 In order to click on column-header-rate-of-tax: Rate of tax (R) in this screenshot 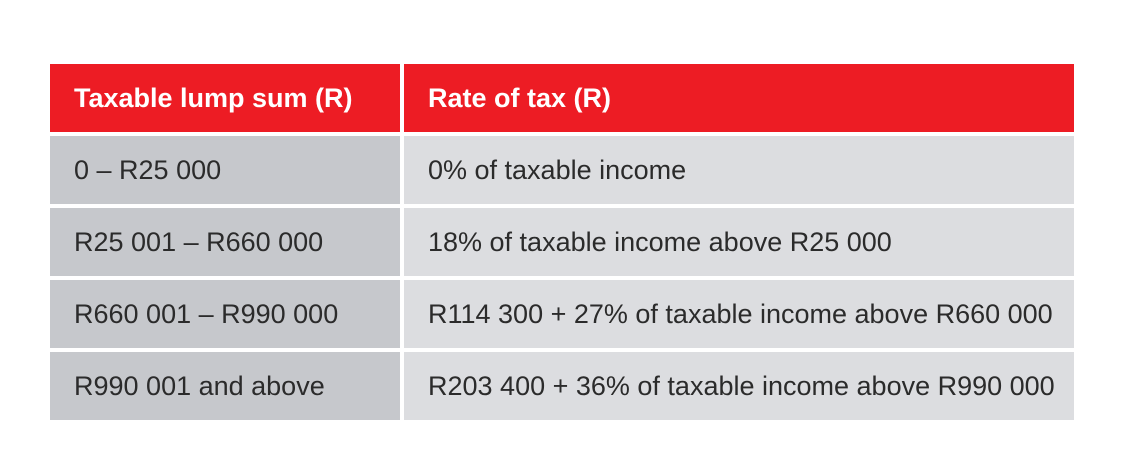, I will do `click(739, 98)`.